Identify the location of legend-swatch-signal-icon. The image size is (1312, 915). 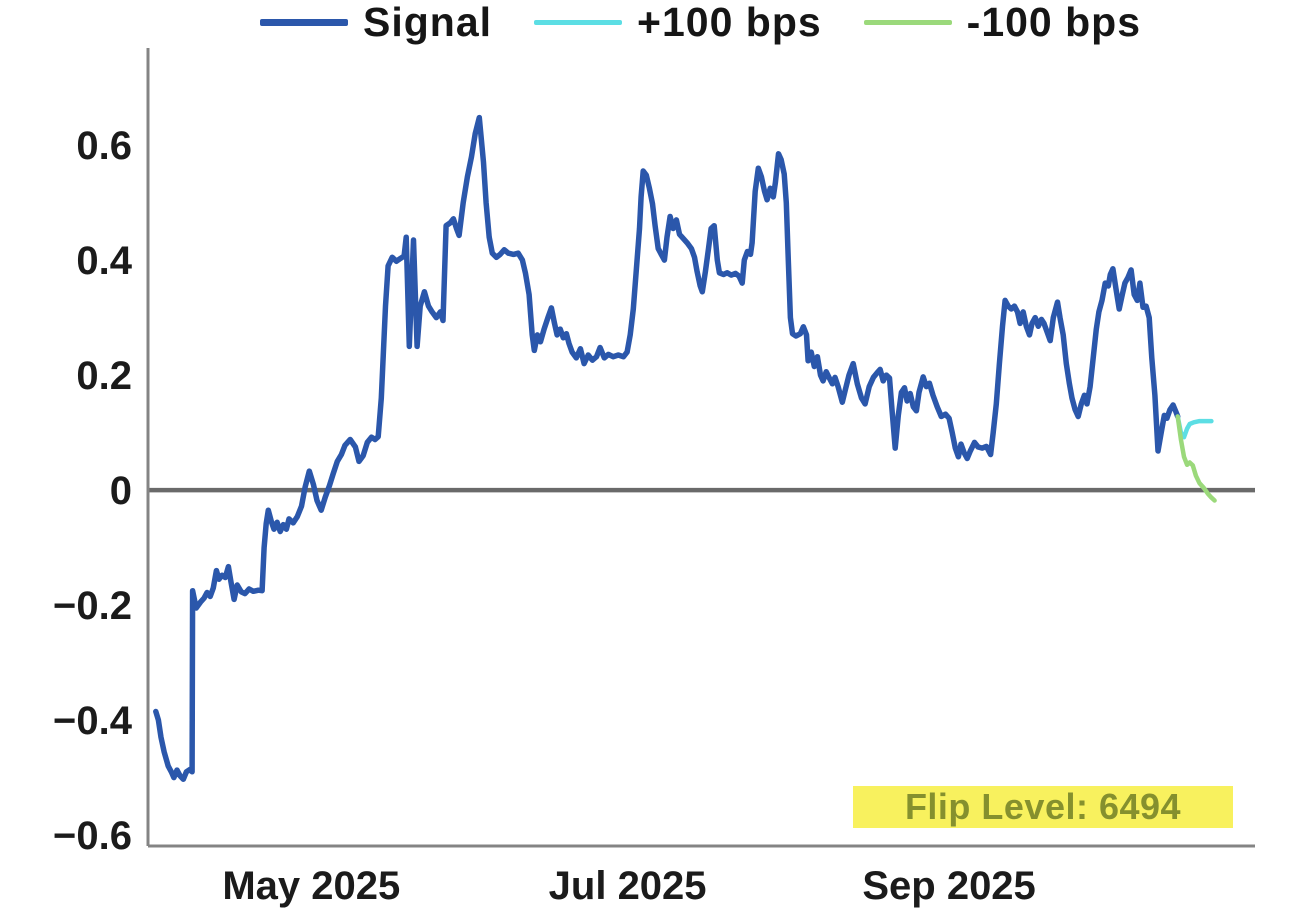
(304, 22).